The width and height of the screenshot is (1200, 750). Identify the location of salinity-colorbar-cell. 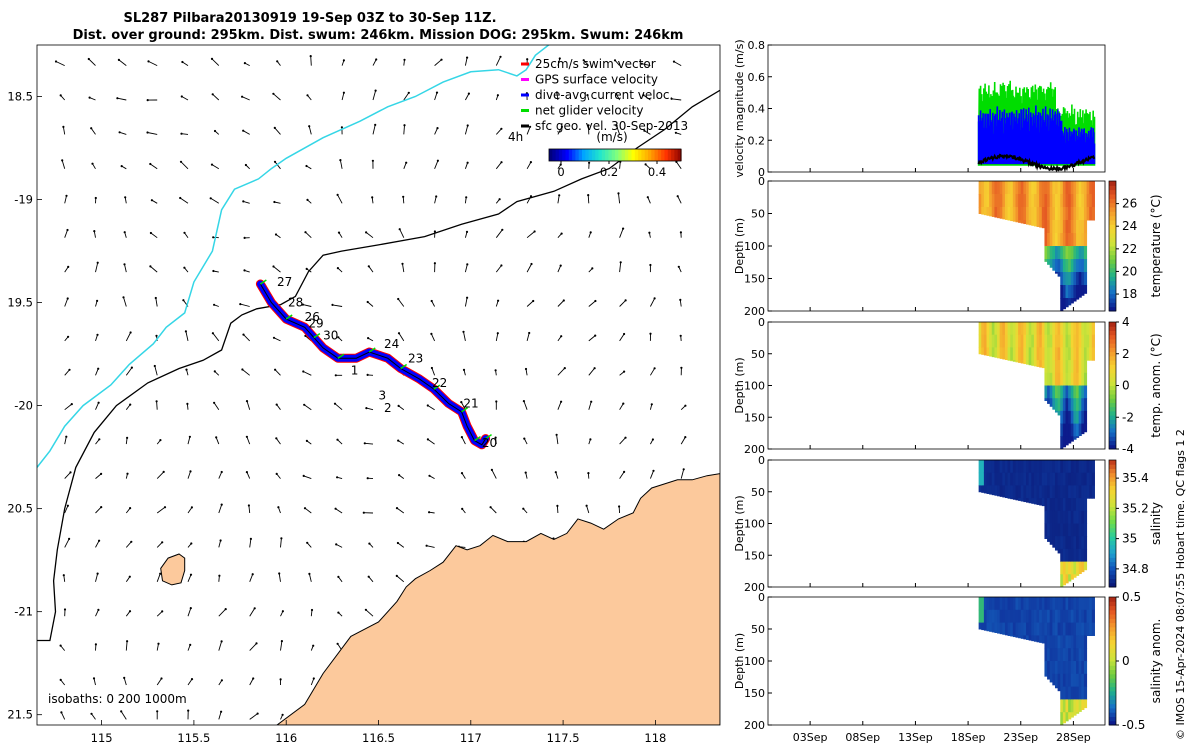
(1112, 564).